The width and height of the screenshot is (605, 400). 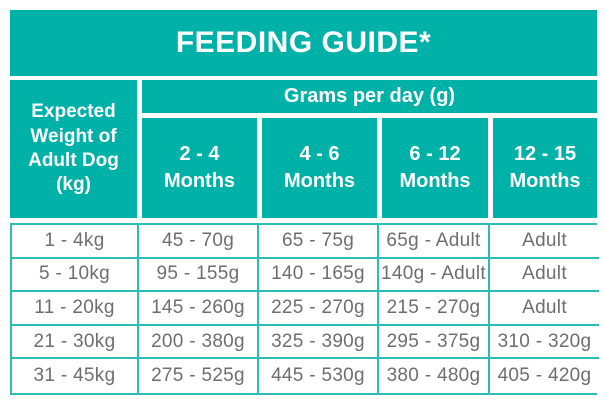 I want to click on month-range: 12 - 15, so click(x=545, y=154).